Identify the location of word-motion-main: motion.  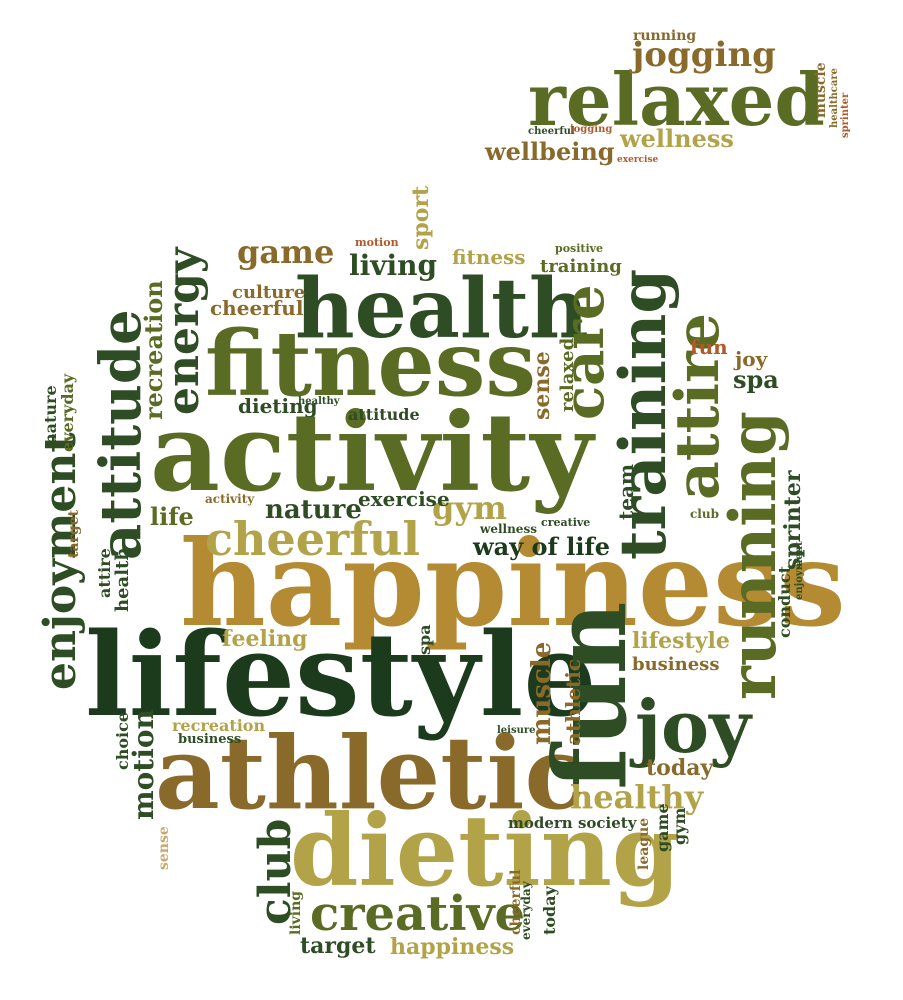
(143, 764).